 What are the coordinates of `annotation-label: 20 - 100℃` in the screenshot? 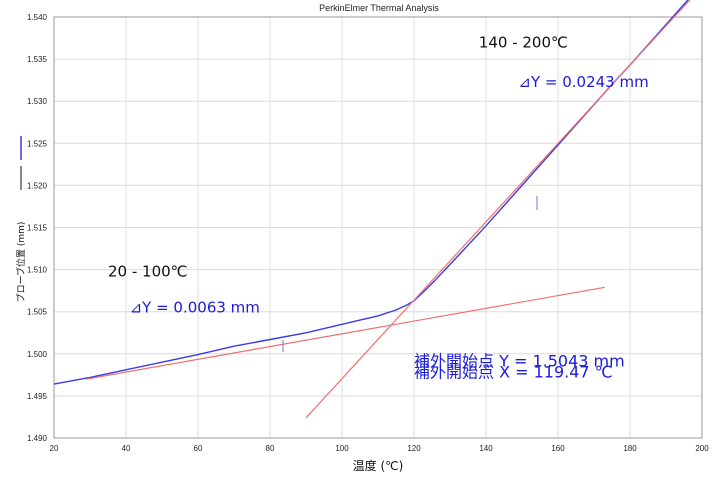 It's located at (148, 271).